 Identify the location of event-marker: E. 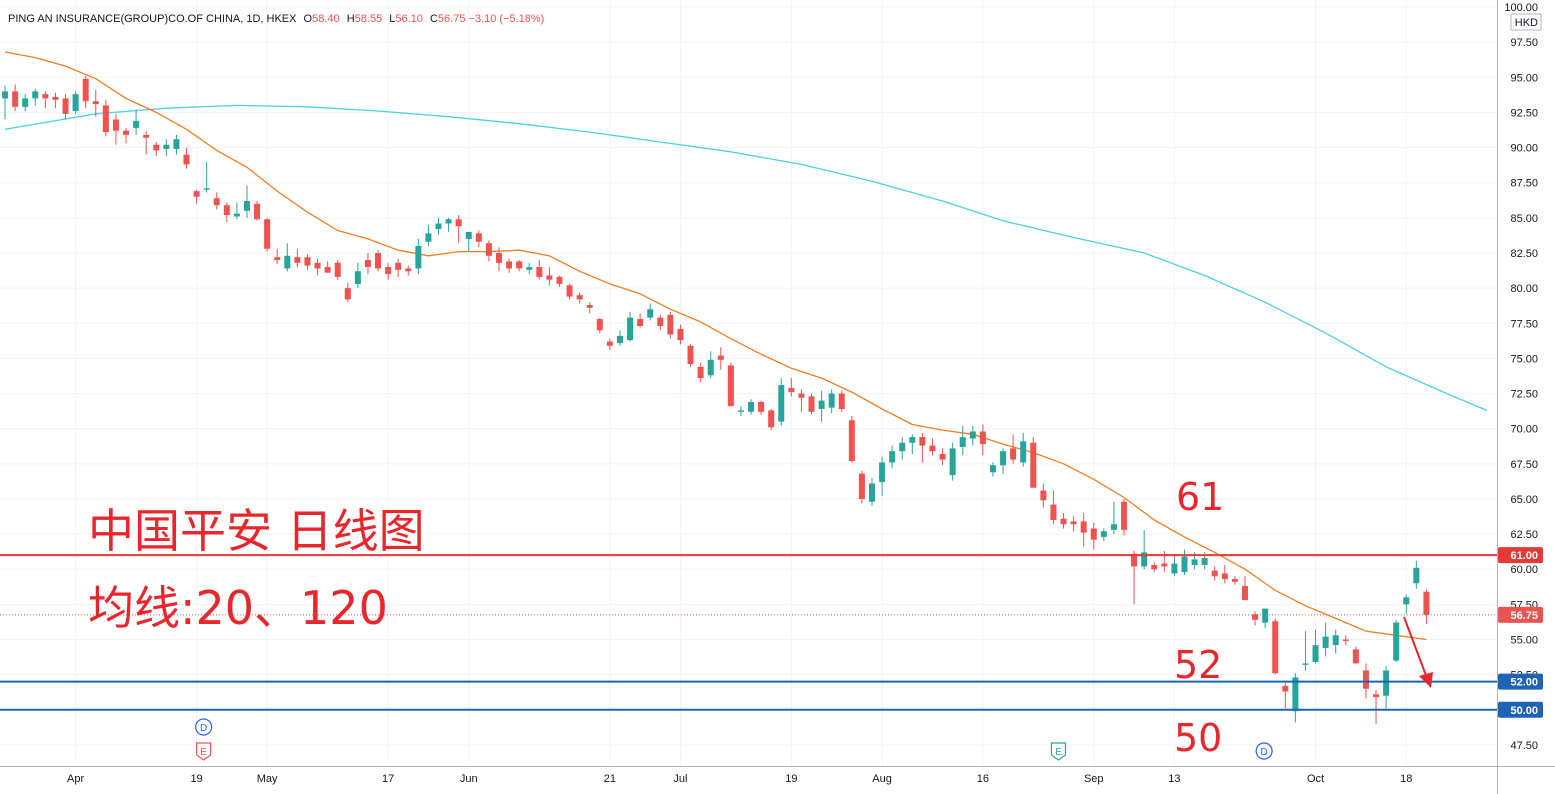
(204, 751).